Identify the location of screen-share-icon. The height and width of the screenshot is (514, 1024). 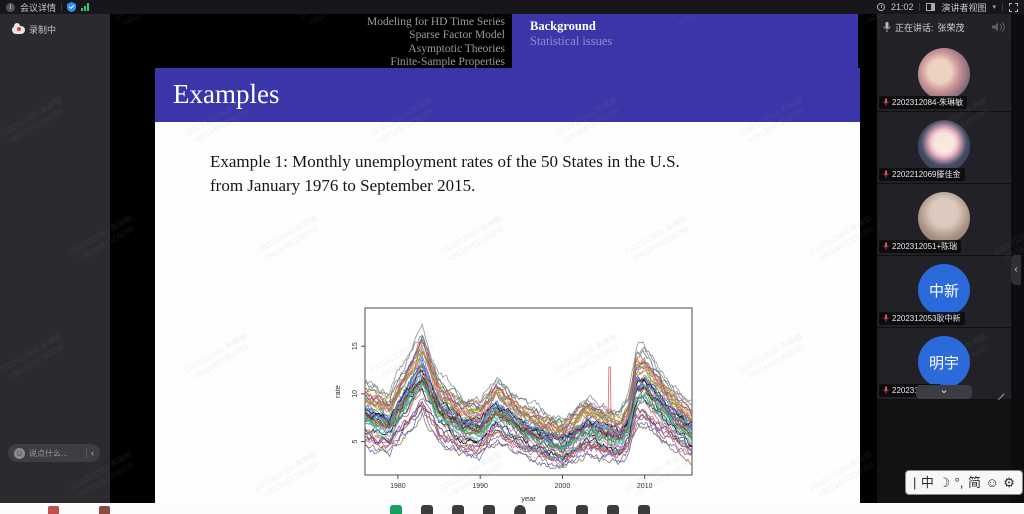
(489, 509).